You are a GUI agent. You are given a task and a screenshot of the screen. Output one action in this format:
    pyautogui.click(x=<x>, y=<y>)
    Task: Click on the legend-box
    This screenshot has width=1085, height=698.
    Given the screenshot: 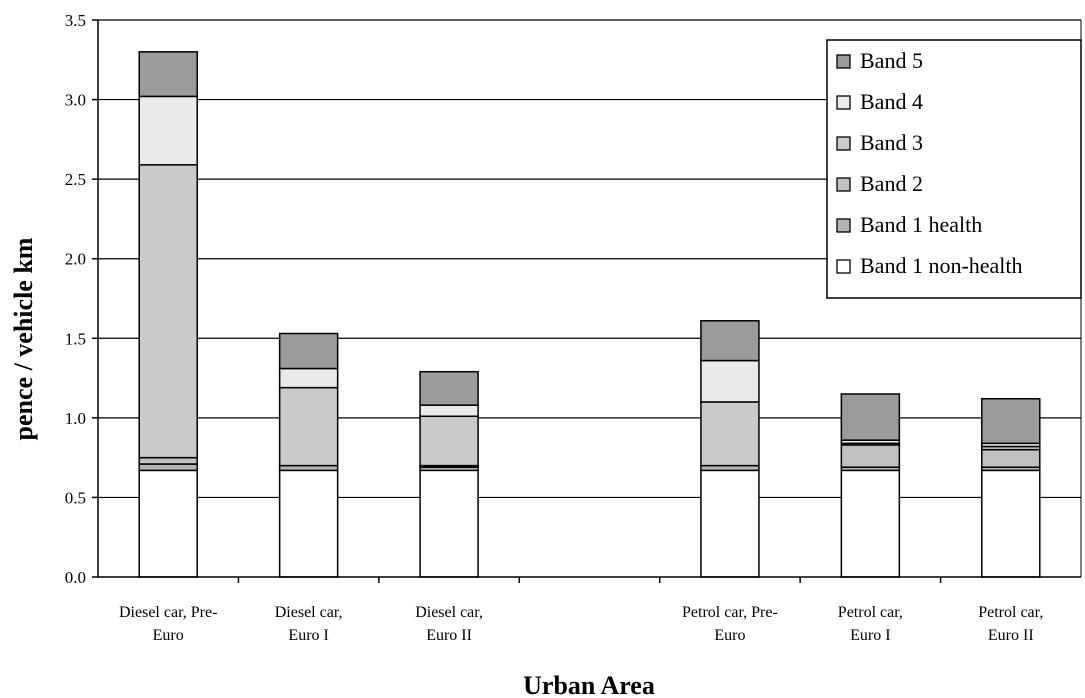 What is the action you would take?
    pyautogui.click(x=954, y=169)
    